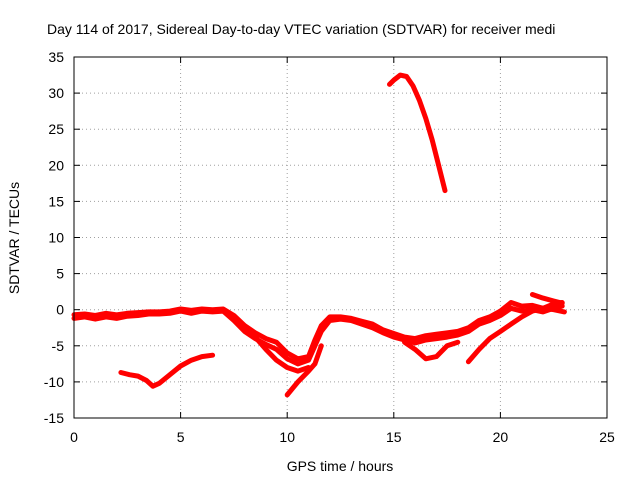 The image size is (640, 480). I want to click on y-tick-label: 5, so click(60, 274).